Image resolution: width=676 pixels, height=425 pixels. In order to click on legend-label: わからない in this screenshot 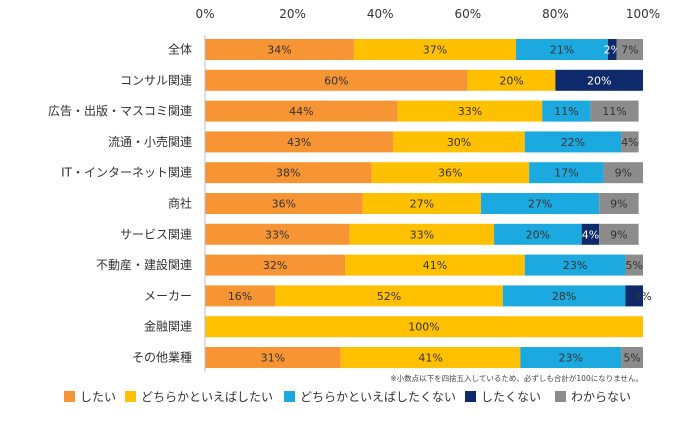, I will do `click(601, 397)`.